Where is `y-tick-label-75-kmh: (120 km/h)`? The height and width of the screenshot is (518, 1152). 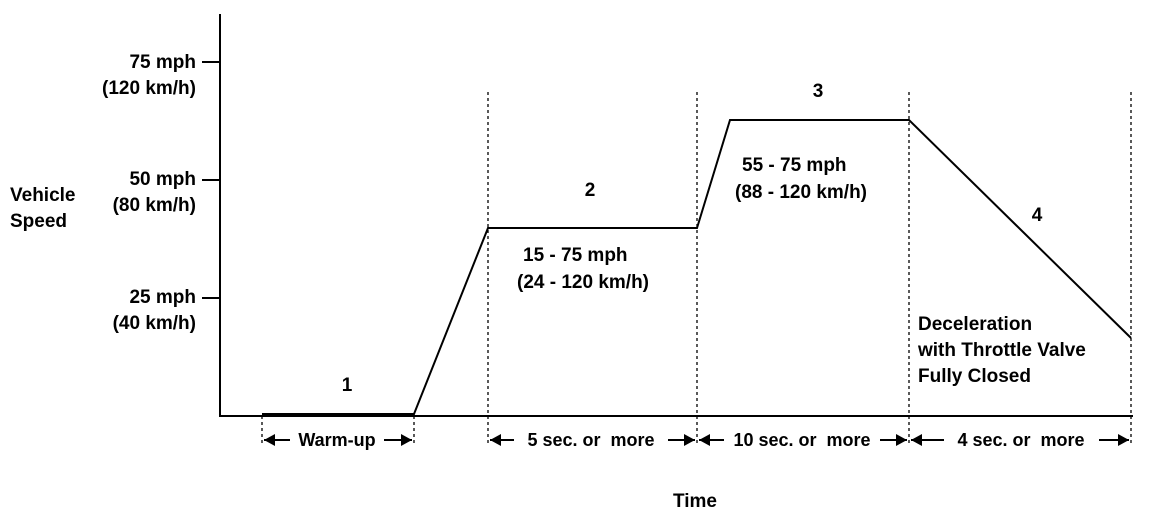 y-tick-label-75-kmh: (120 km/h) is located at coordinates (149, 88).